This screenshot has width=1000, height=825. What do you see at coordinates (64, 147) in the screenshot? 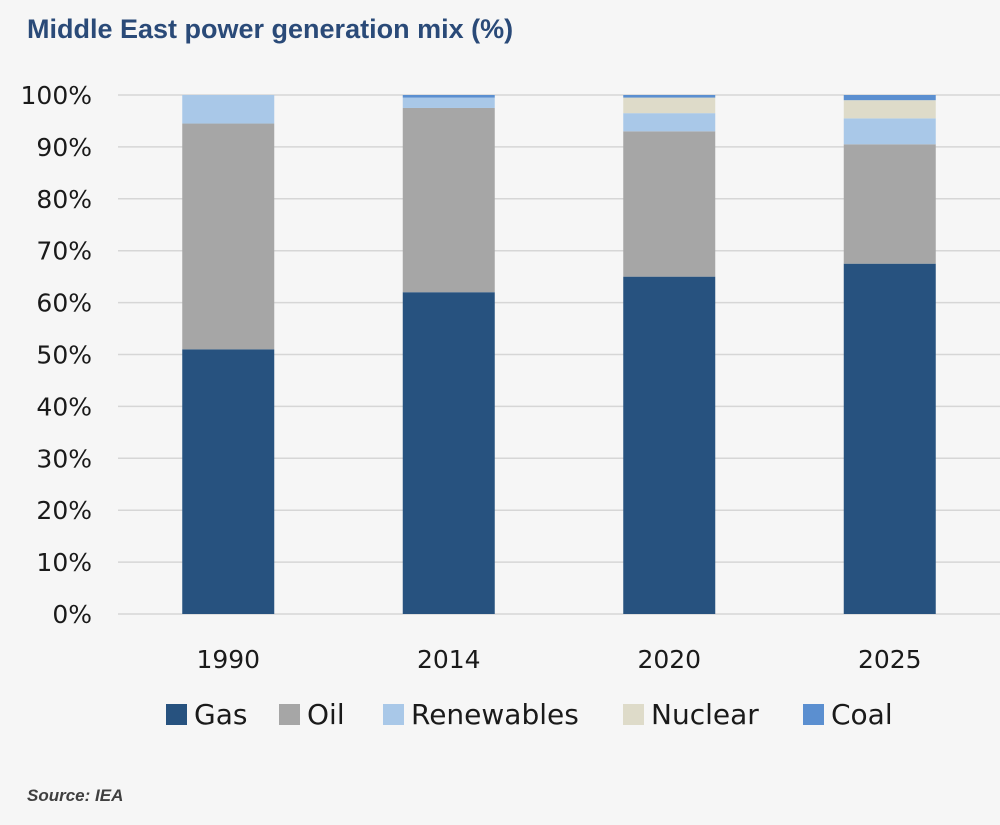
I see `y-tick-label: 90%` at bounding box center [64, 147].